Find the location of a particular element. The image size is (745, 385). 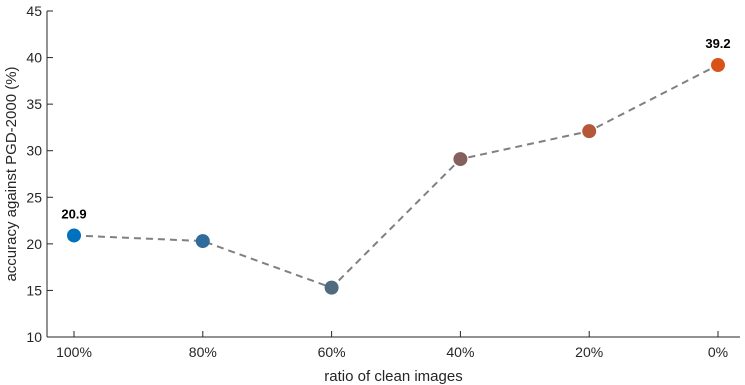

x-tick-label: 40% is located at coordinates (460, 352).